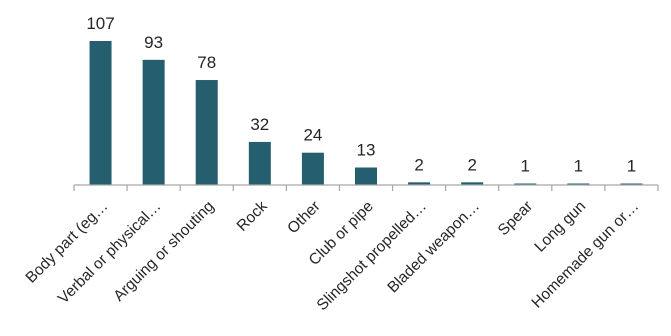 The width and height of the screenshot is (671, 336). What do you see at coordinates (259, 124) in the screenshot?
I see `bar-value-label: 32` at bounding box center [259, 124].